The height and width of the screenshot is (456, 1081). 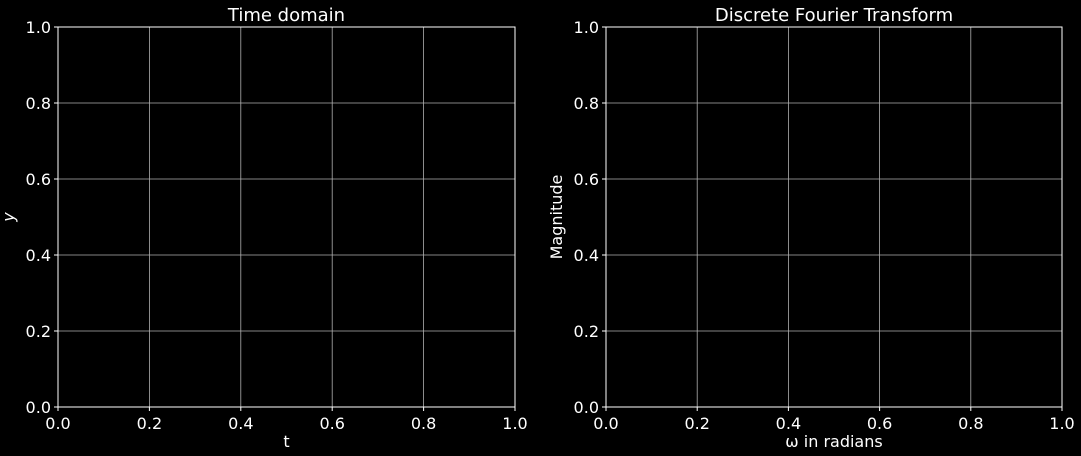 I want to click on time-domain-y-tick-label: 0.0, so click(x=38, y=407).